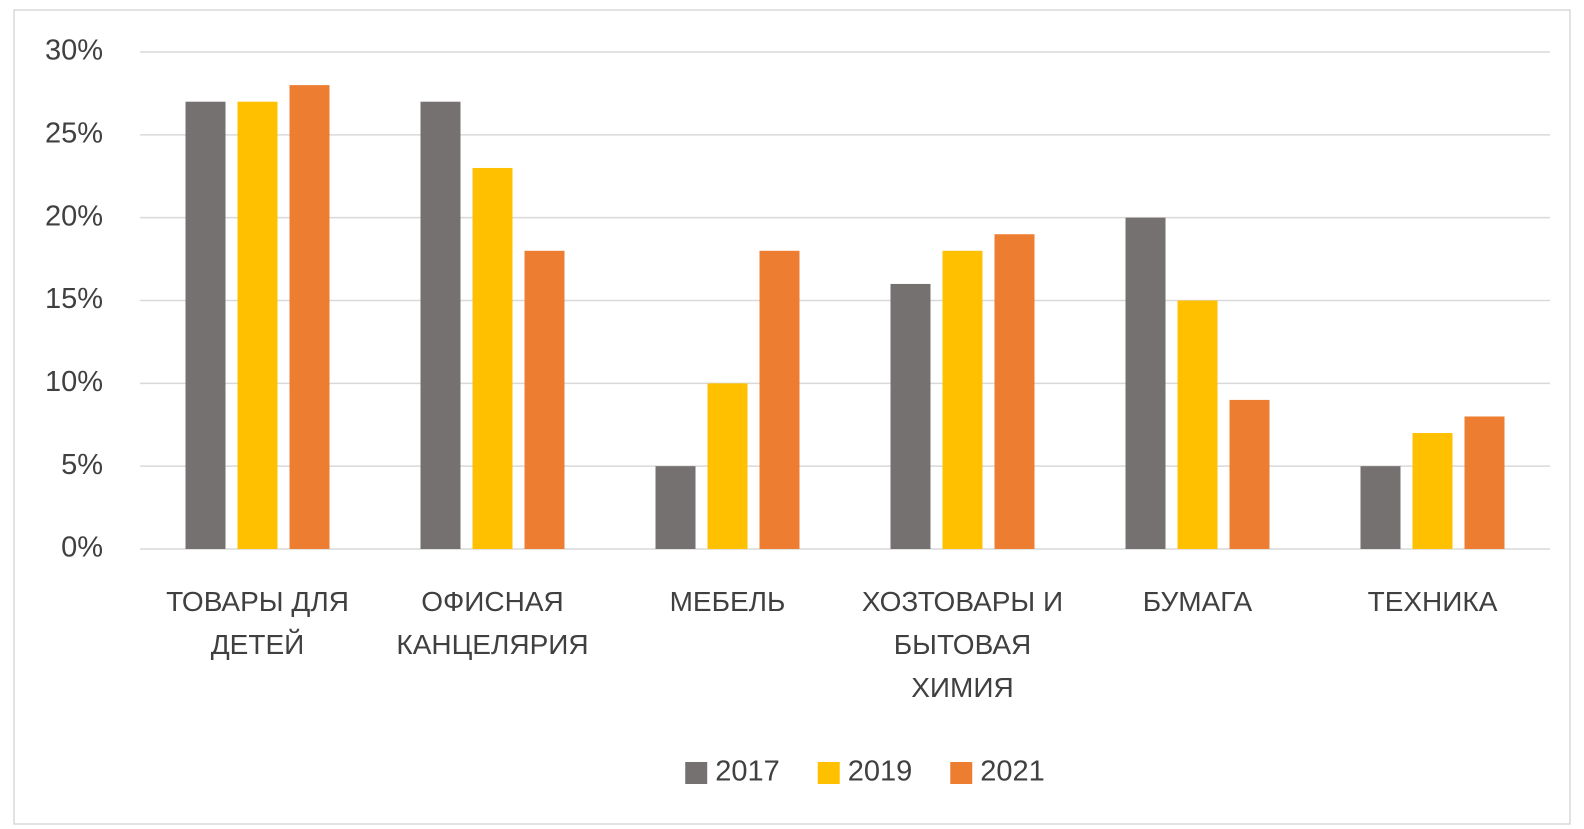 This screenshot has height=829, width=1584. What do you see at coordinates (747, 772) in the screenshot?
I see `legend-label: 2017` at bounding box center [747, 772].